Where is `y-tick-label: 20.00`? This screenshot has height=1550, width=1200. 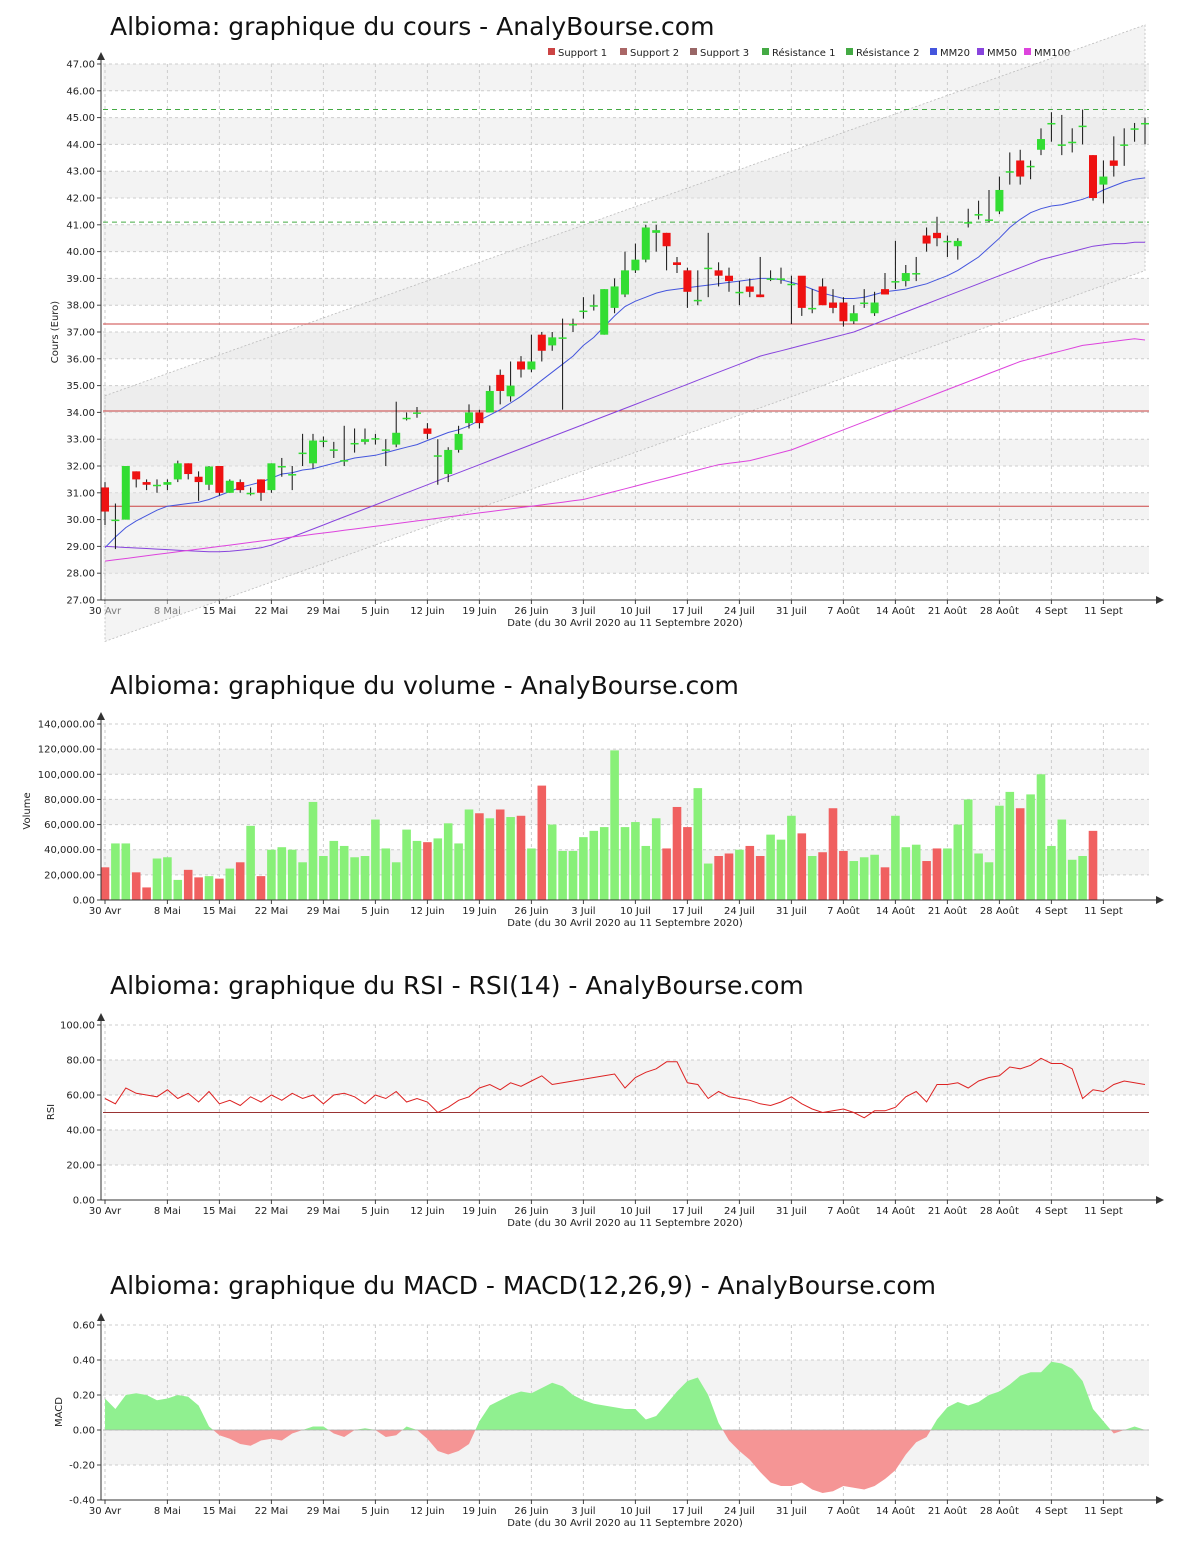
y-tick-label: 20.00 is located at coordinates (80, 1166).